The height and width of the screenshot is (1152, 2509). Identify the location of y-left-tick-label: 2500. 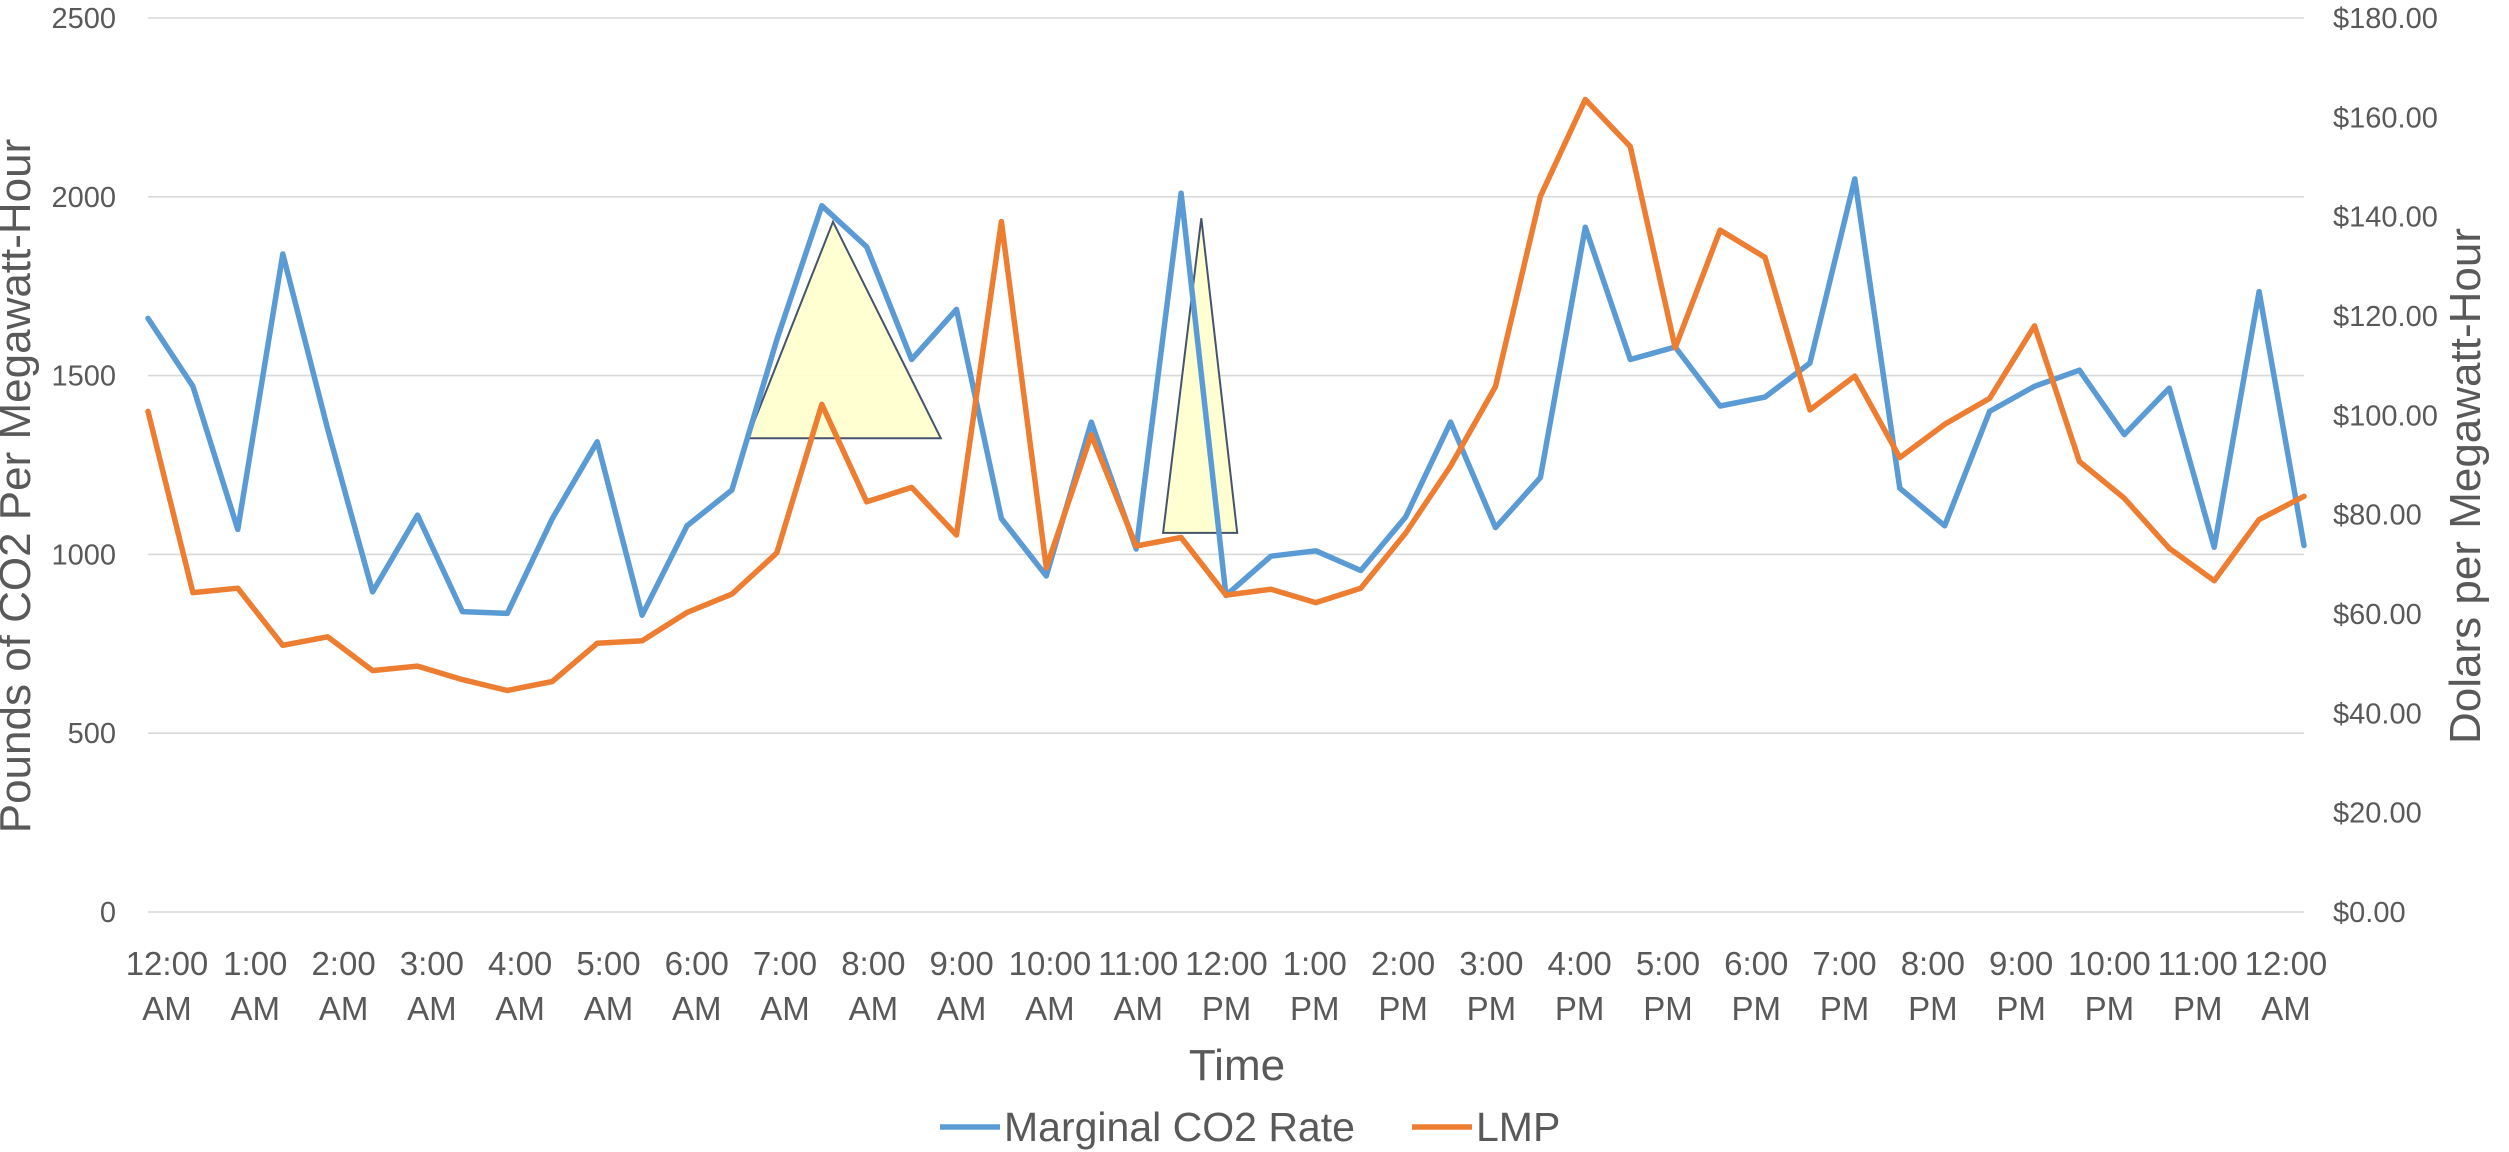
(83, 19).